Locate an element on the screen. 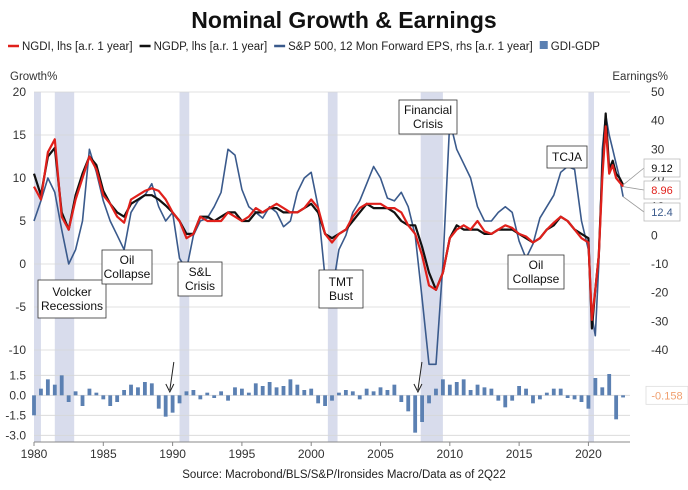 The image size is (688, 490). y-tick-left: -10 is located at coordinates (18, 350).